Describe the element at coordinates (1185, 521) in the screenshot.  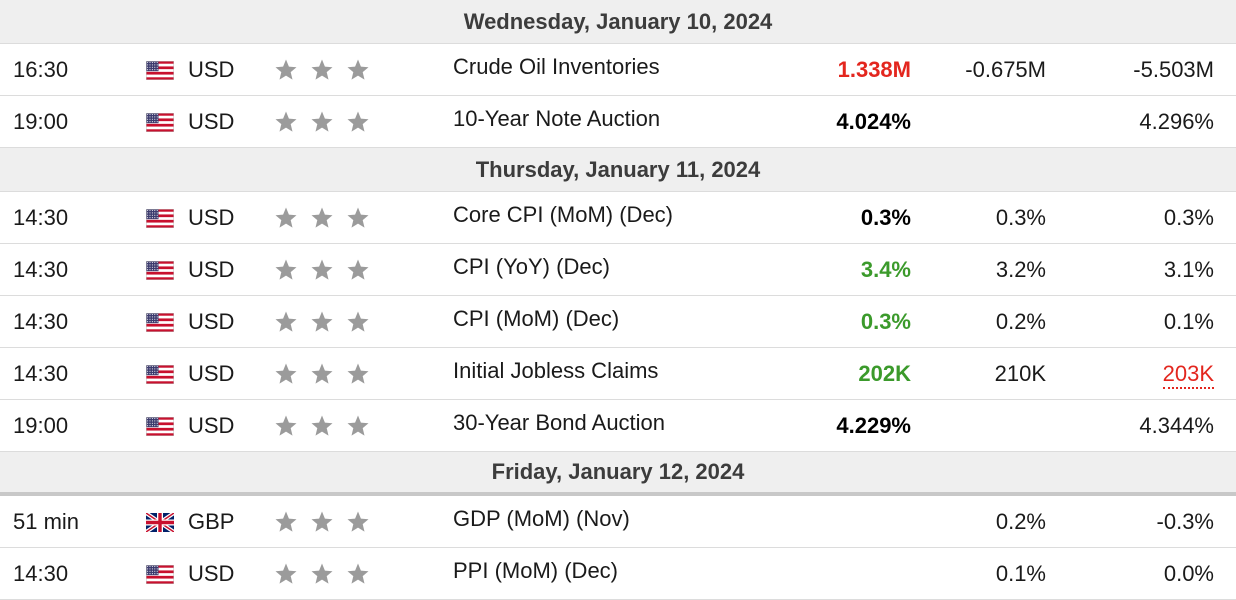
I see `previous-value: -0.3%` at that location.